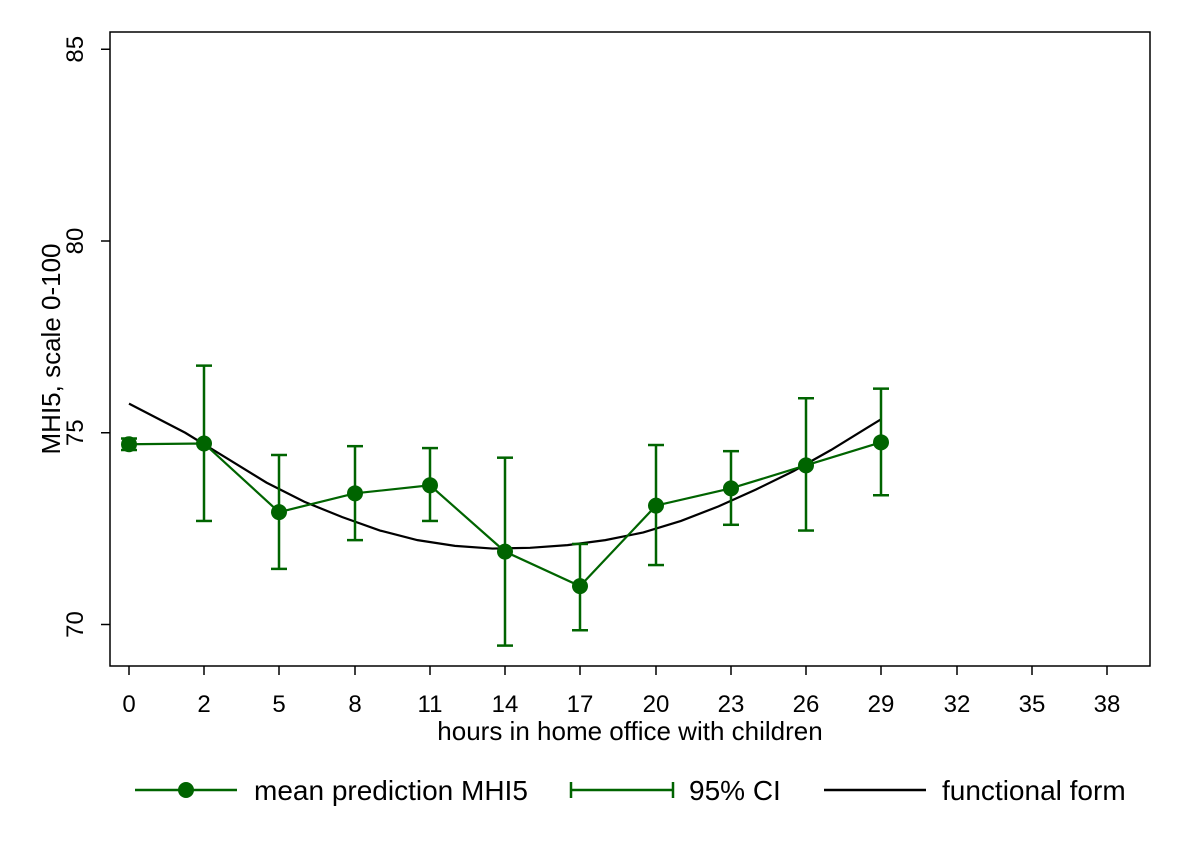 The width and height of the screenshot is (1182, 859). I want to click on x-axis-title: hours in home office with children, so click(629, 731).